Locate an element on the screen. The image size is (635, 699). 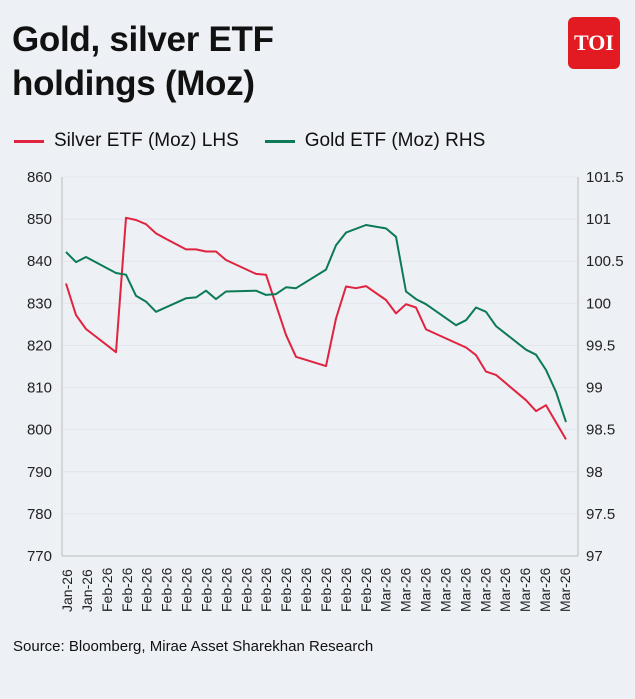
y-left-tick-label: 770 is located at coordinates (39, 556).